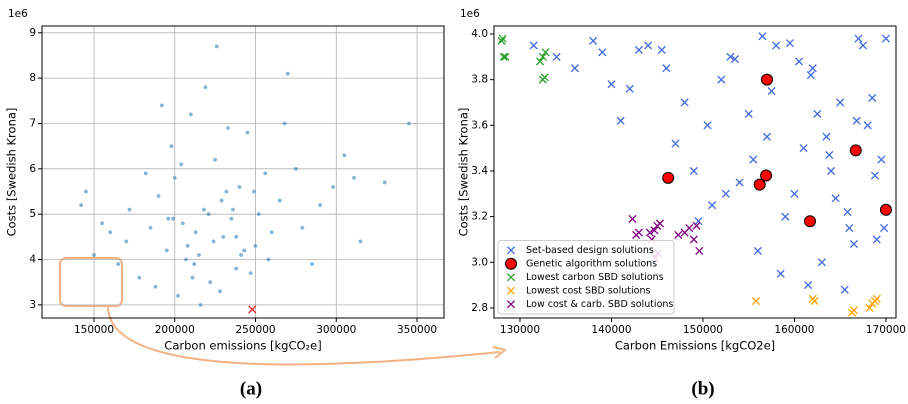 This screenshot has height=404, width=908. Describe the element at coordinates (695, 346) in the screenshot. I see `x-axis-label: Carbon Emissions [kgCO2e]` at that location.